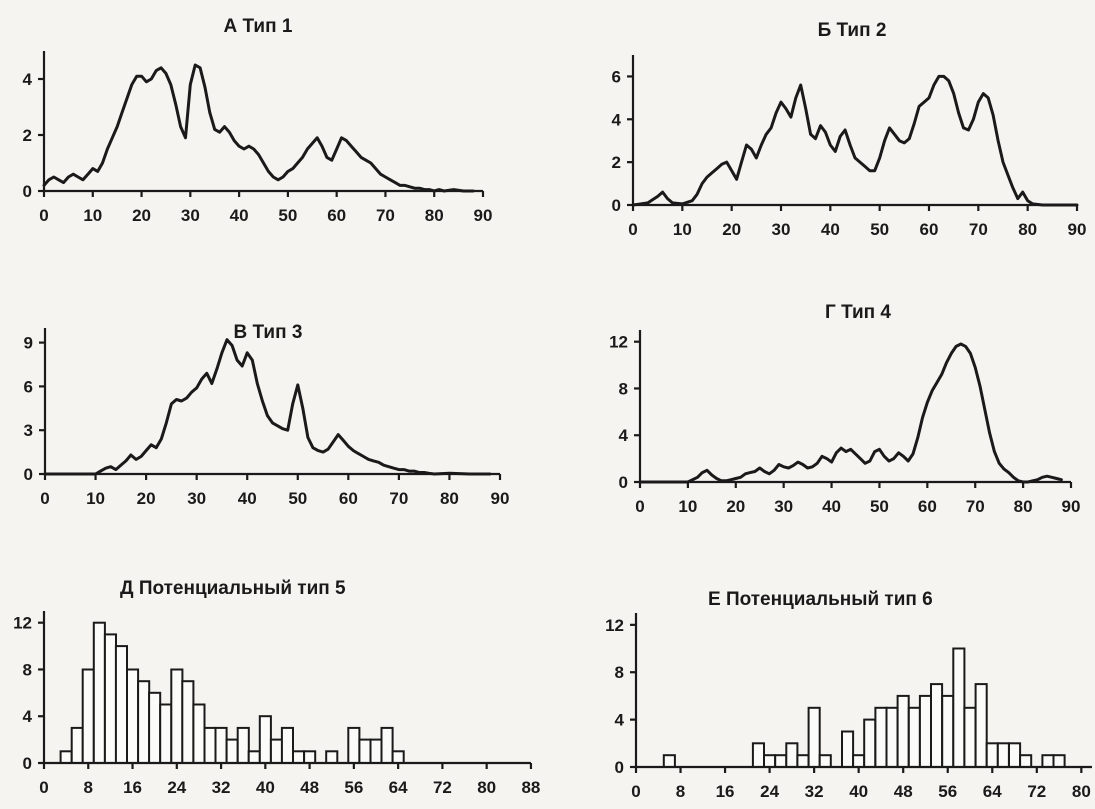  What do you see at coordinates (639, 506) in the screenshot?
I see `x-tick-label-d-0: 0` at bounding box center [639, 506].